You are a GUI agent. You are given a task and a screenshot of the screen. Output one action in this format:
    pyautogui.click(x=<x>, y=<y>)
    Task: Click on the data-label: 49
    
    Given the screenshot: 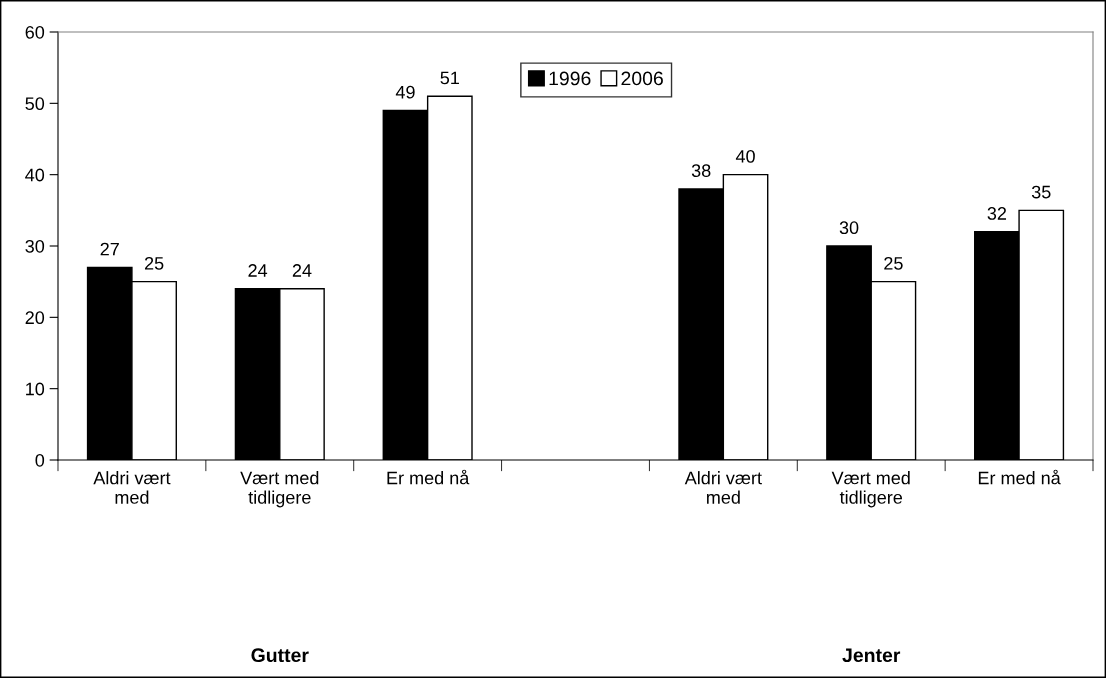 What is the action you would take?
    pyautogui.click(x=405, y=92)
    